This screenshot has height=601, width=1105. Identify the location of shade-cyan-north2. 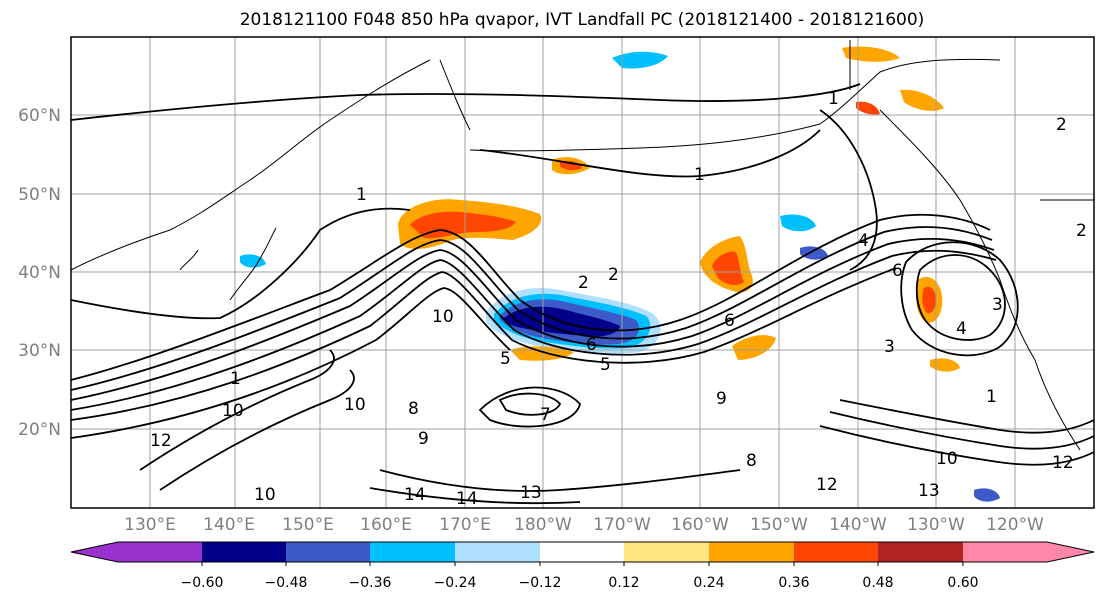
(814, 253).